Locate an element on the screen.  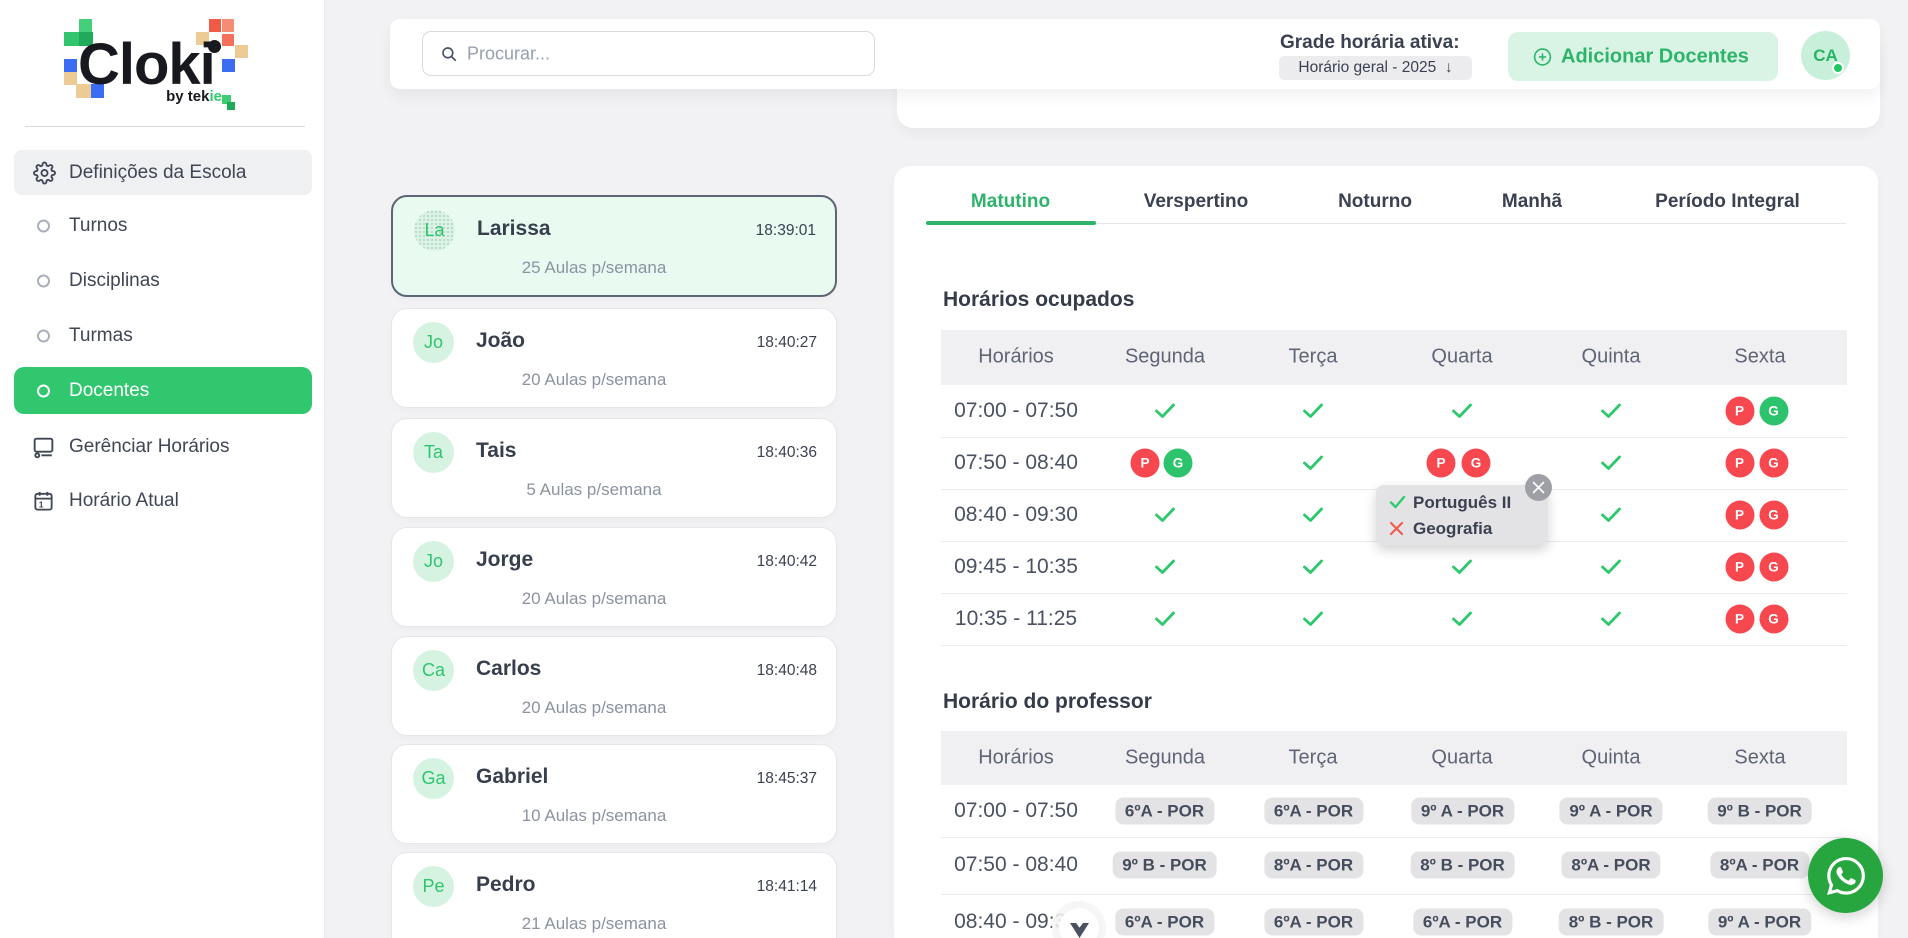
svg-text: 1 is located at coordinates (41, 504).